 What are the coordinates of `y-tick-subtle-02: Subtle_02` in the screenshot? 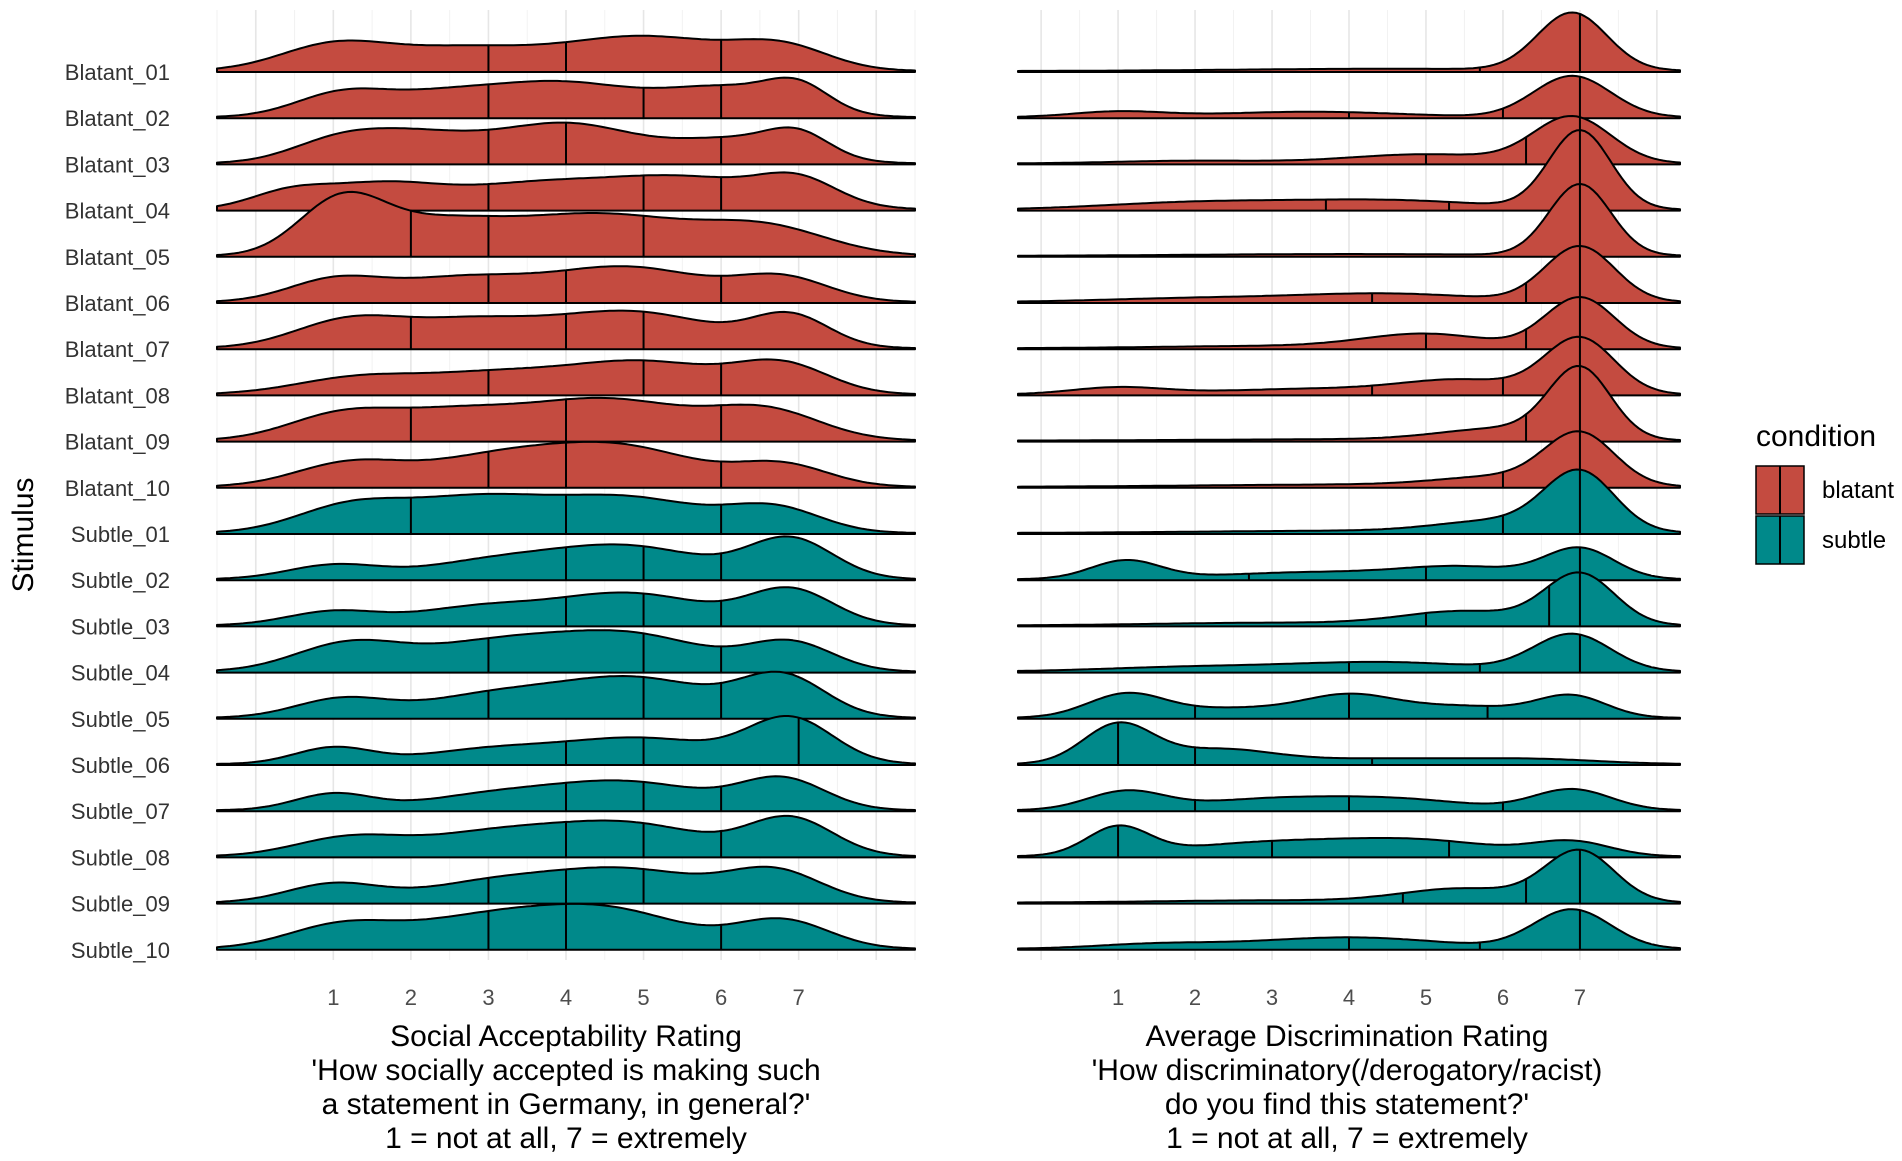 It's located at (120, 580).